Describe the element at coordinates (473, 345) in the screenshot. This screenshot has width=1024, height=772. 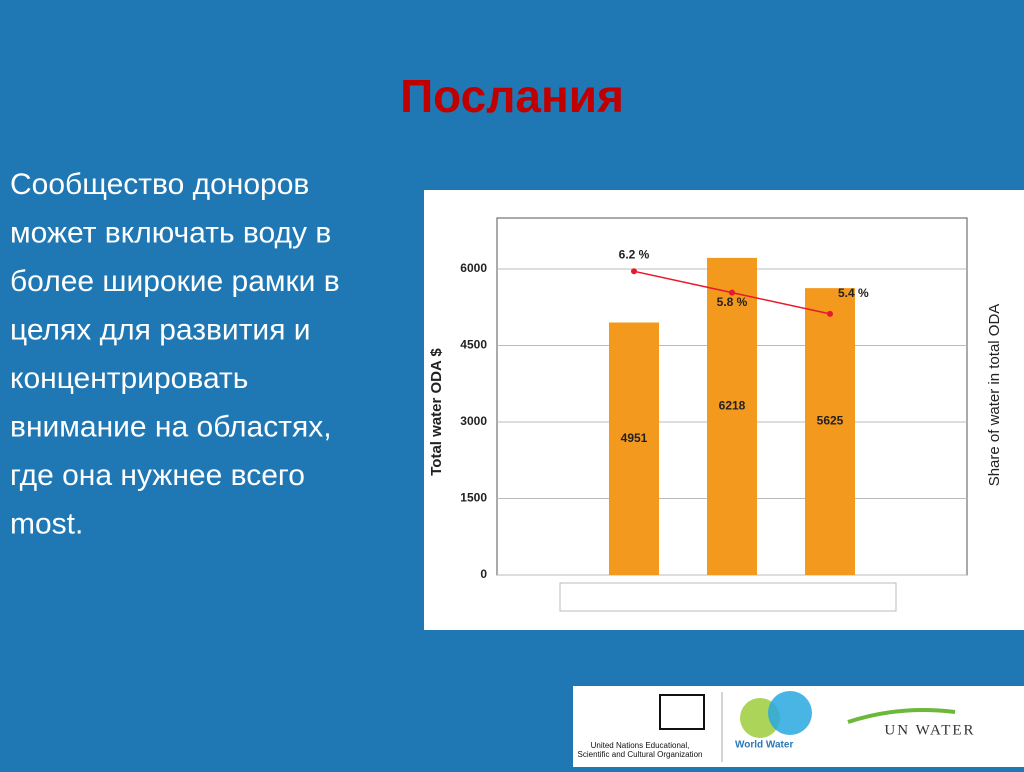
I see `y-tick-label: 4500` at that location.